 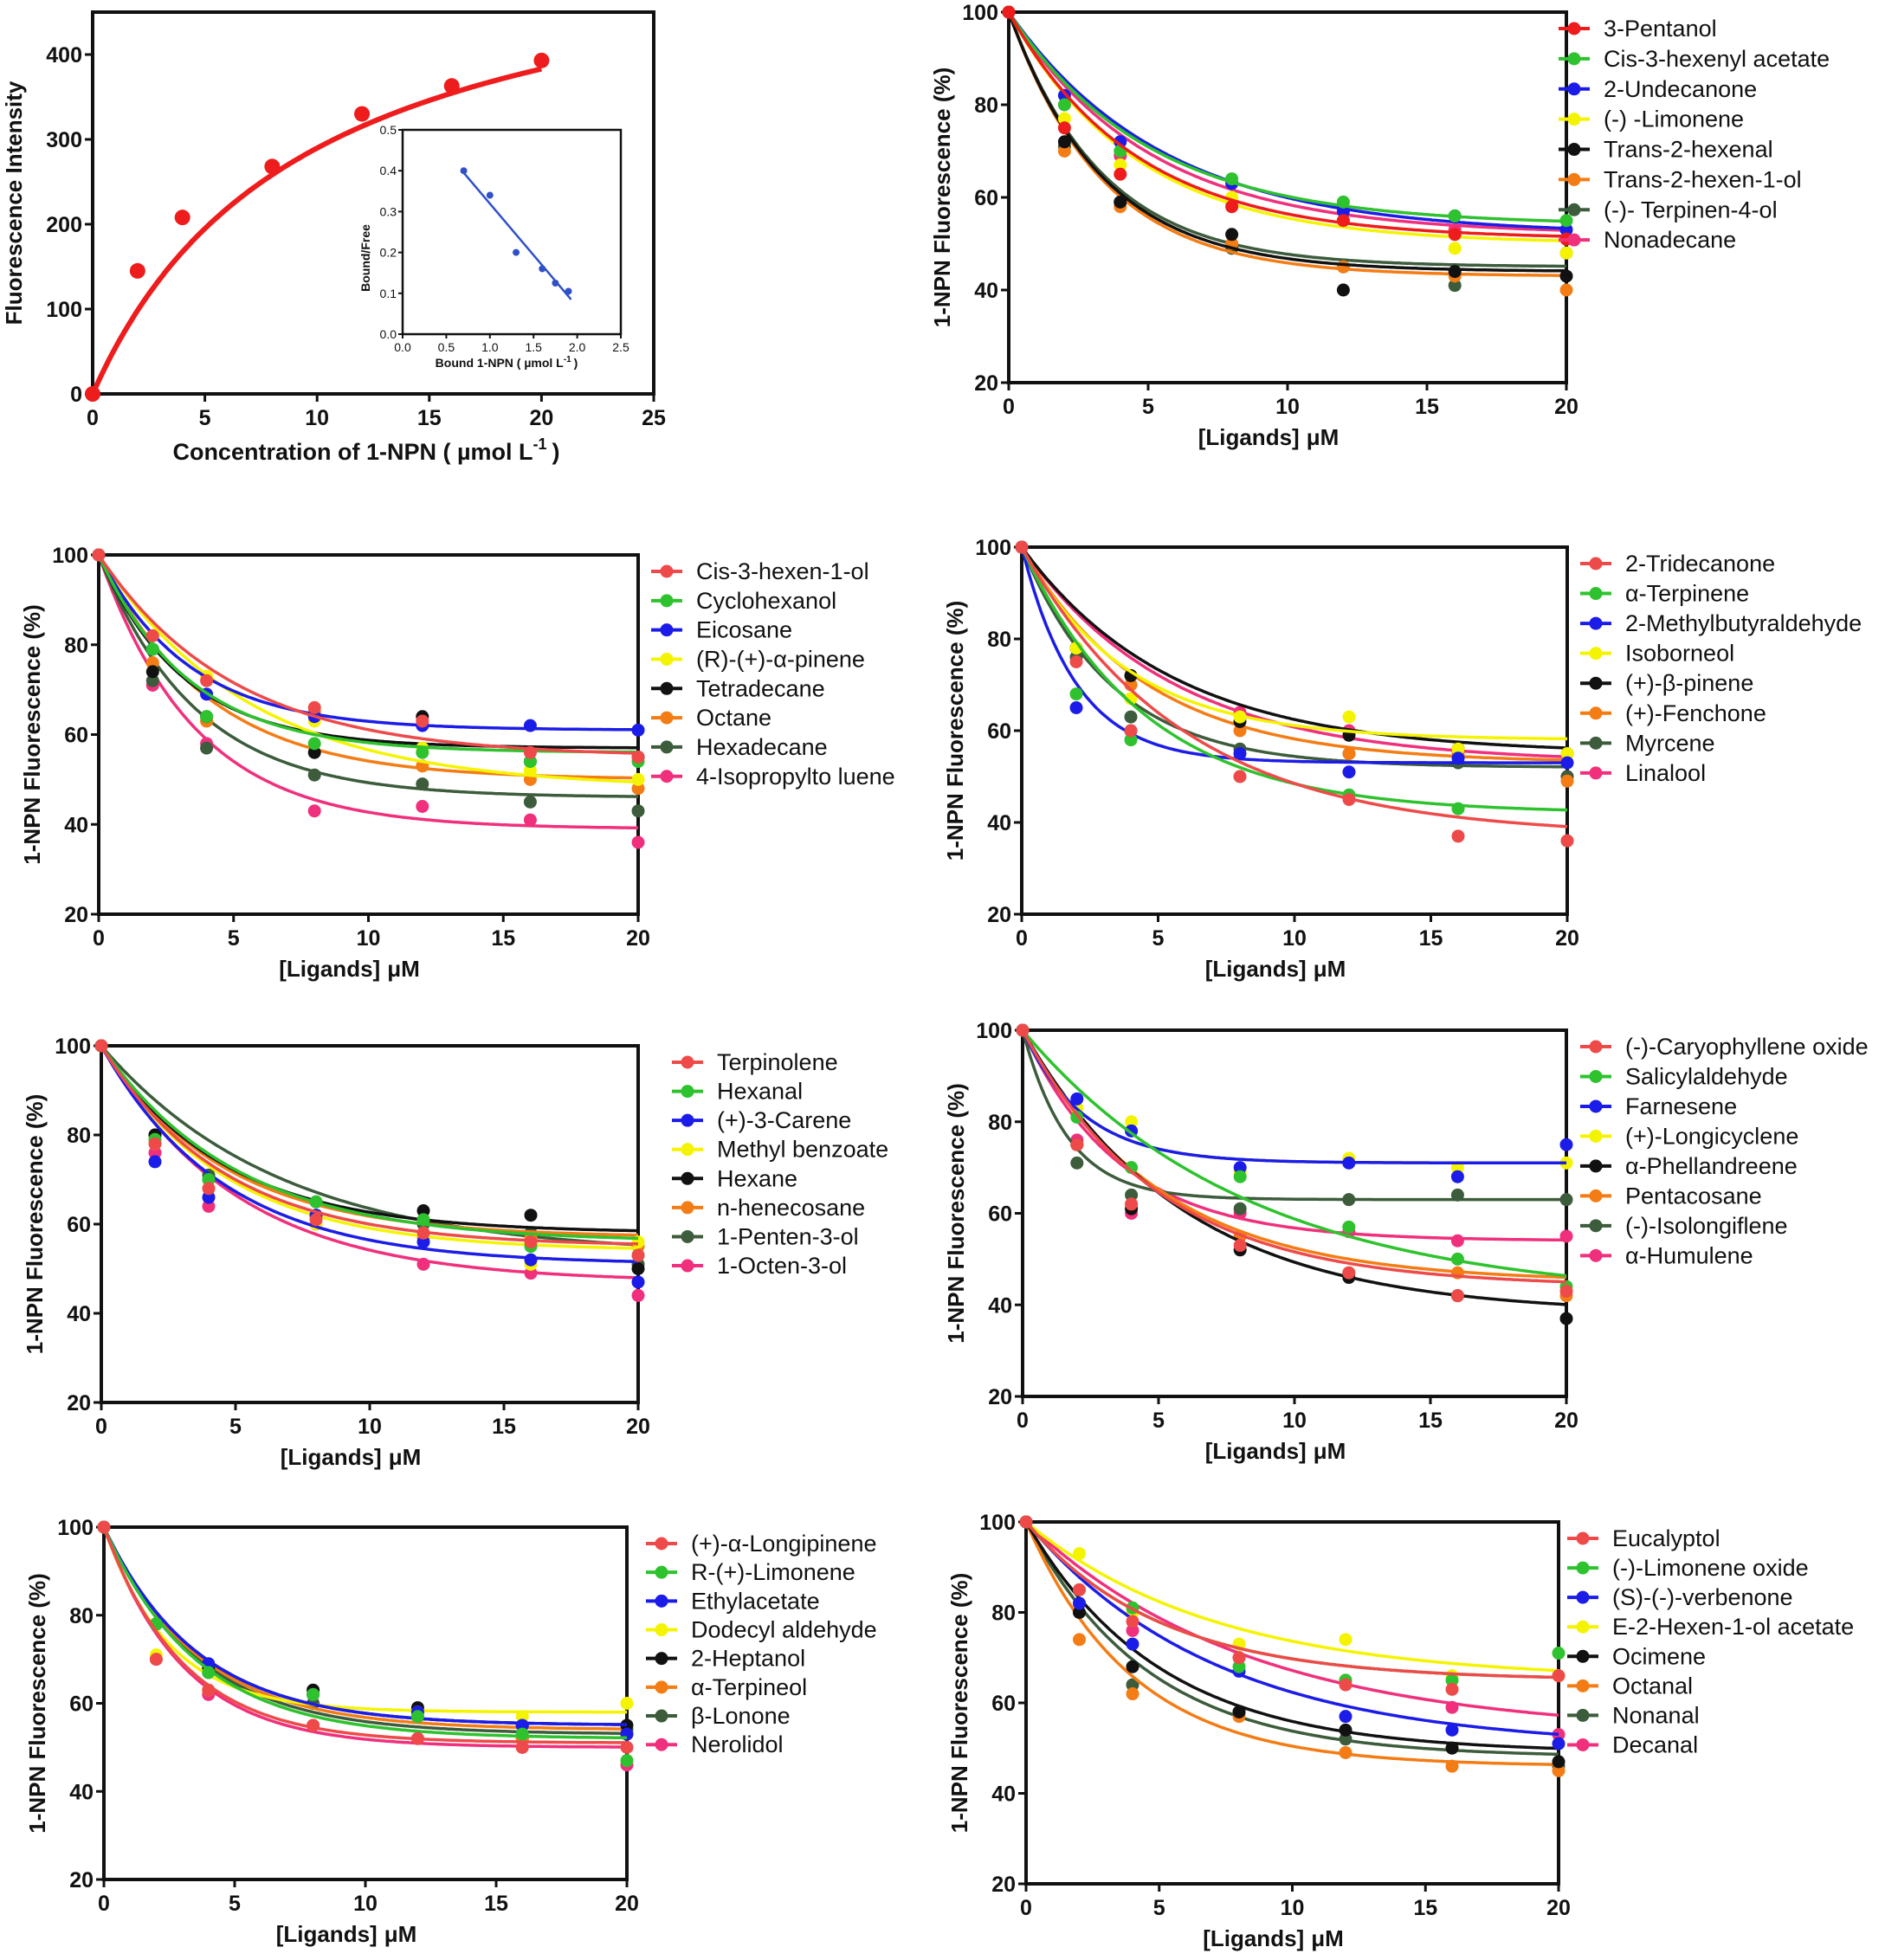 What do you see at coordinates (70, 556) in the screenshot?
I see `y-tick-label: 100` at bounding box center [70, 556].